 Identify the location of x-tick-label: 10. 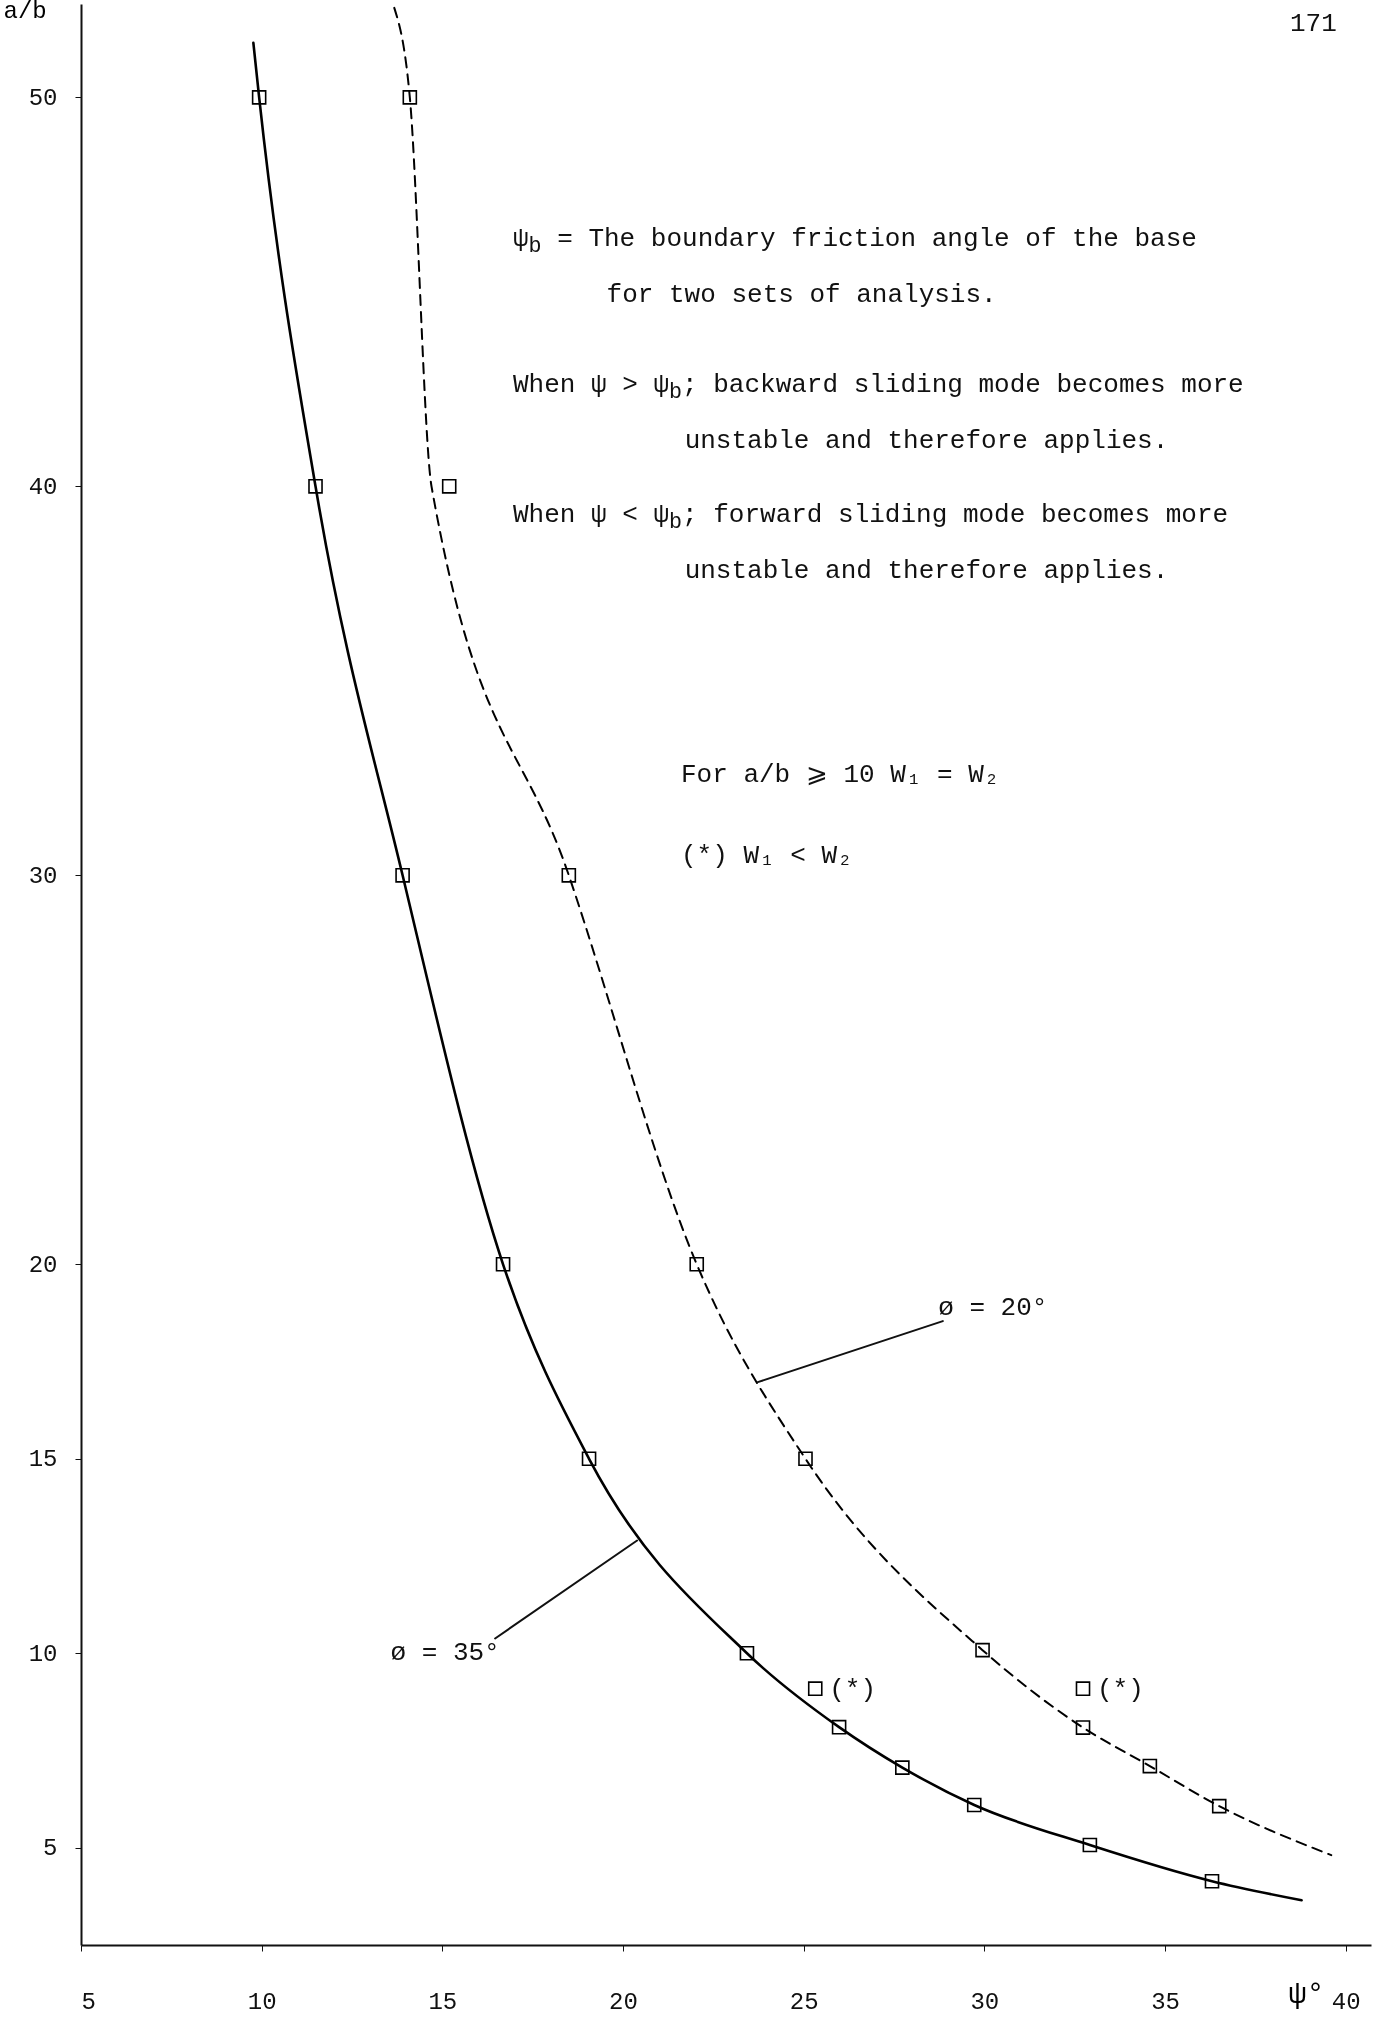
(262, 2002).